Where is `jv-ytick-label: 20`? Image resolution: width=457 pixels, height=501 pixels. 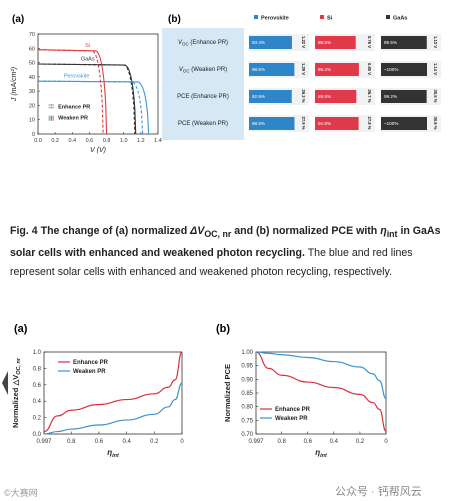 jv-ytick-label: 20 is located at coordinates (32, 106).